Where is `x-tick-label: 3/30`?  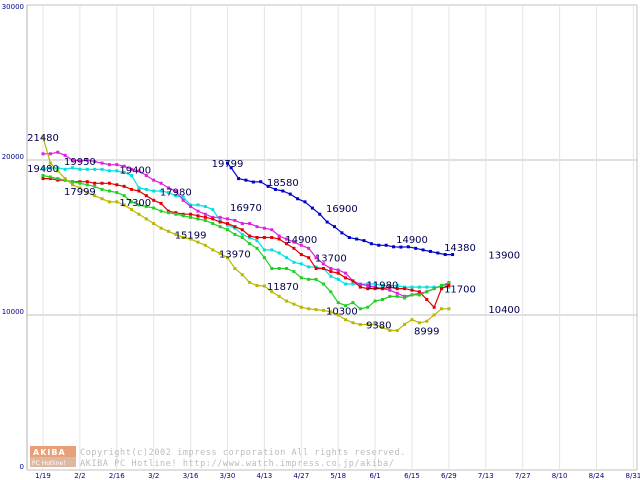
x-tick-label: 3/30 is located at coordinates (228, 476).